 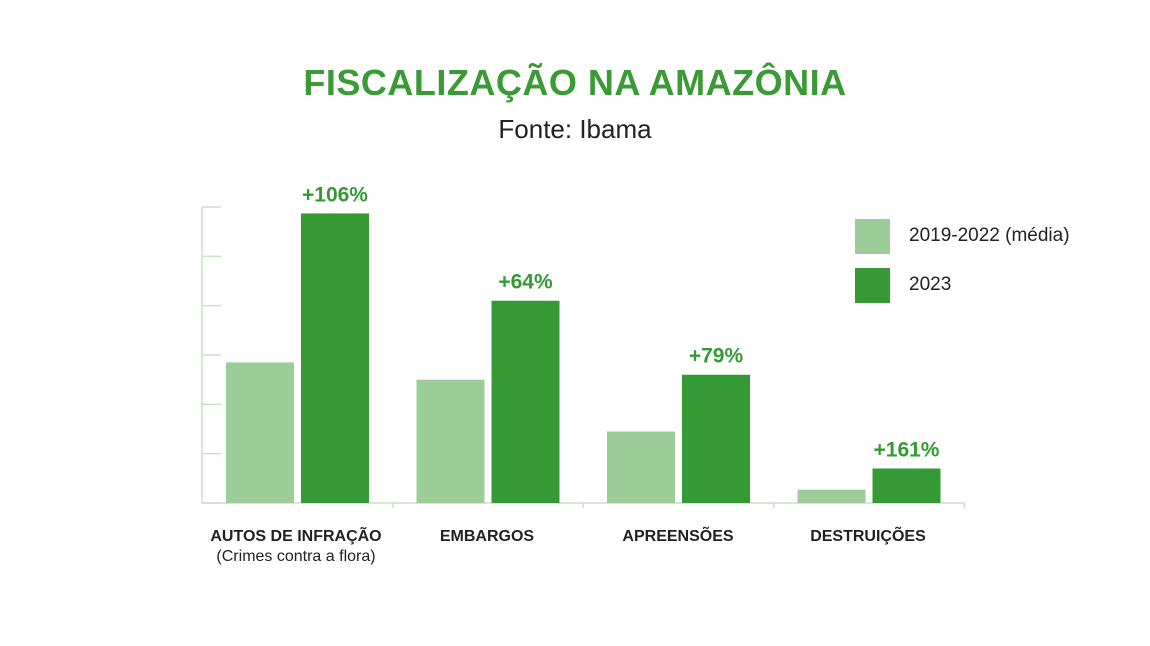 I want to click on data-label-change: +79%, so click(x=716, y=356).